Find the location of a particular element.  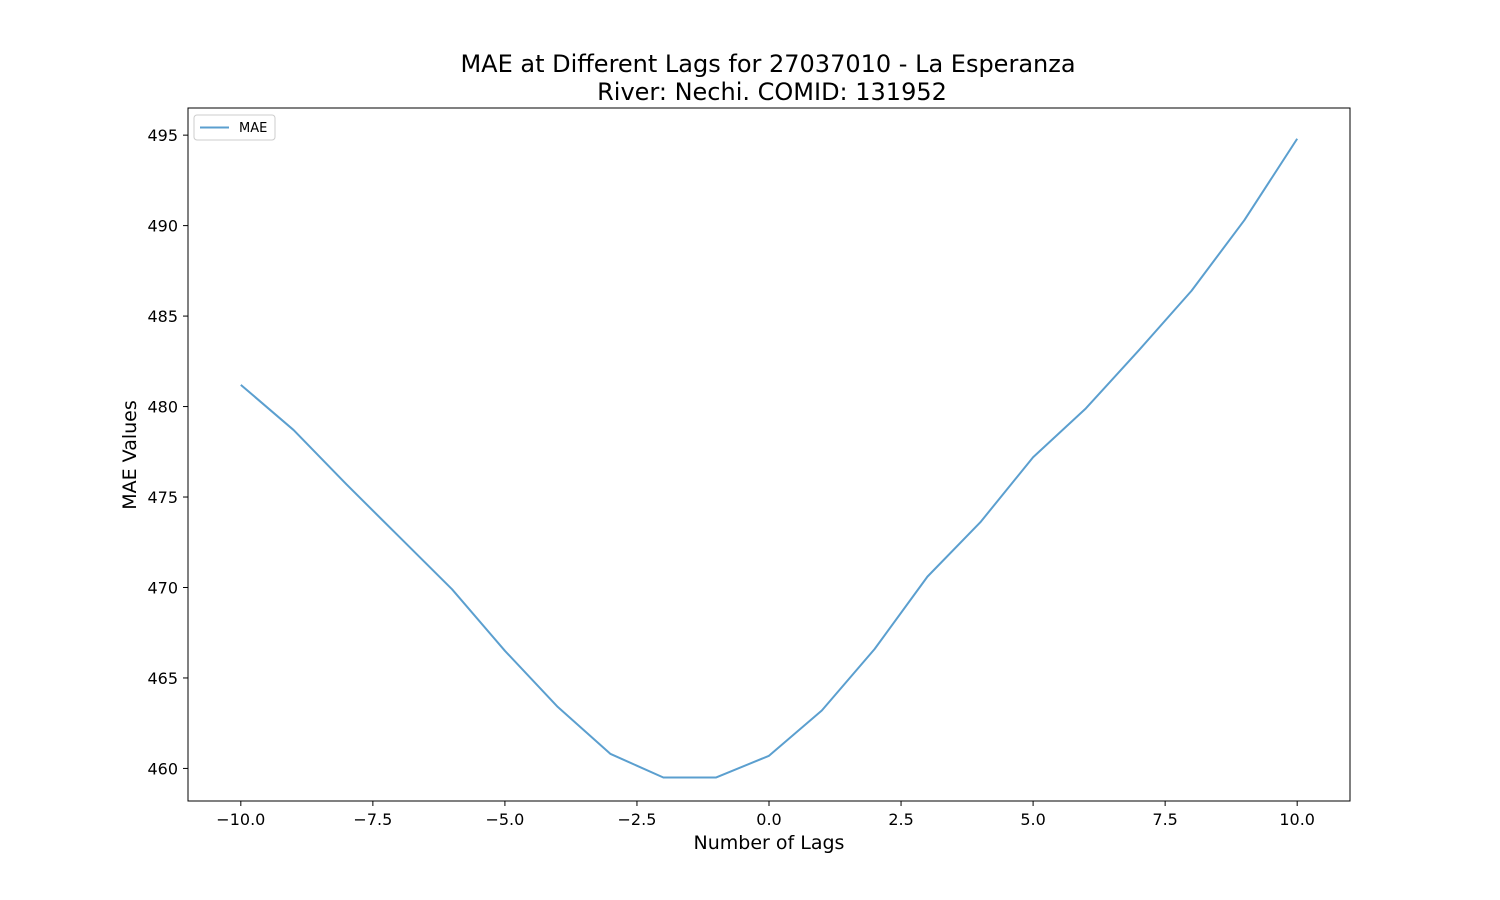

legend: MAE is located at coordinates (234, 127).